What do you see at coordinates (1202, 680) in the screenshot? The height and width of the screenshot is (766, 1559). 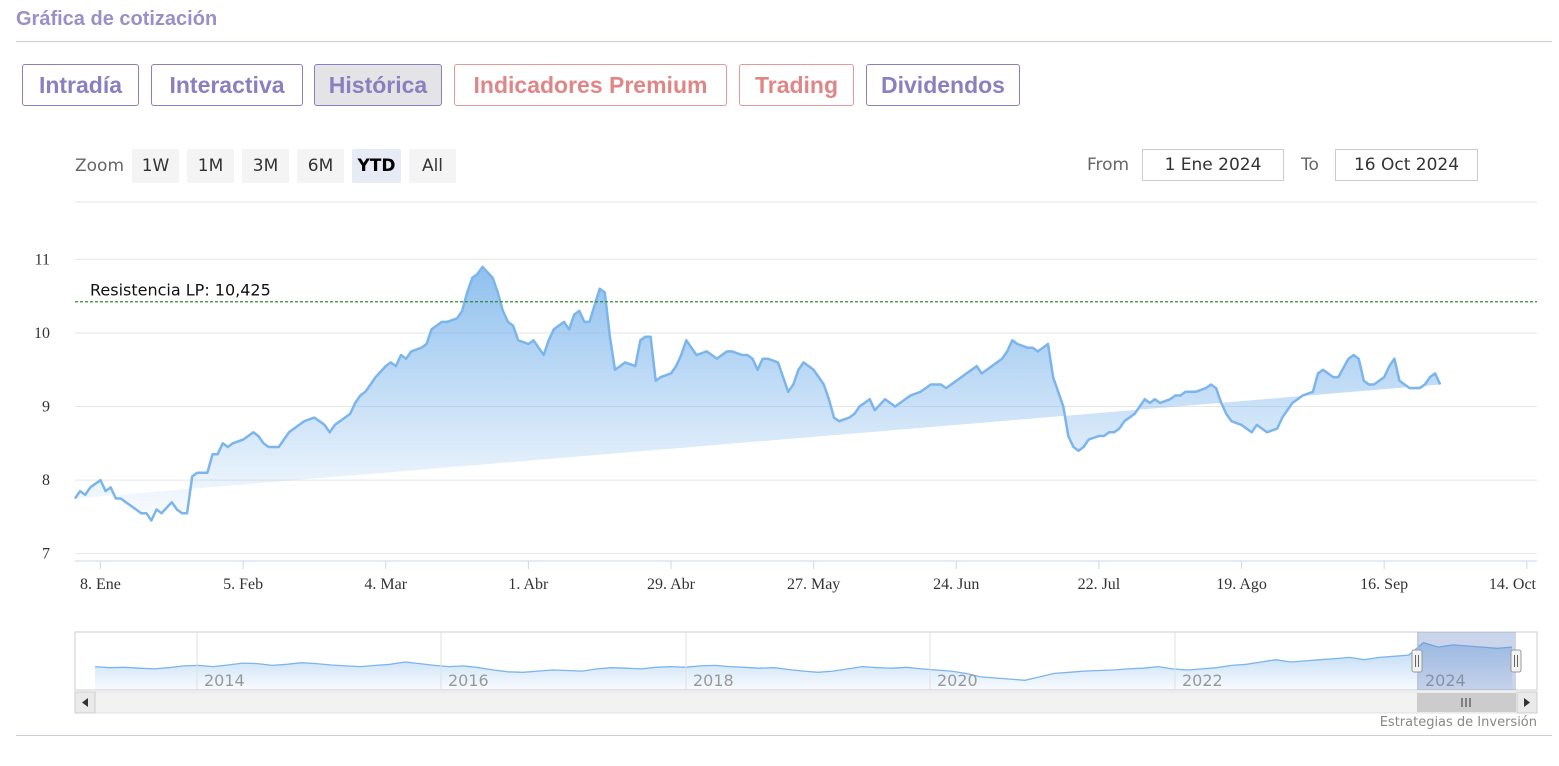 I see `navigator-year-label: 2022` at bounding box center [1202, 680].